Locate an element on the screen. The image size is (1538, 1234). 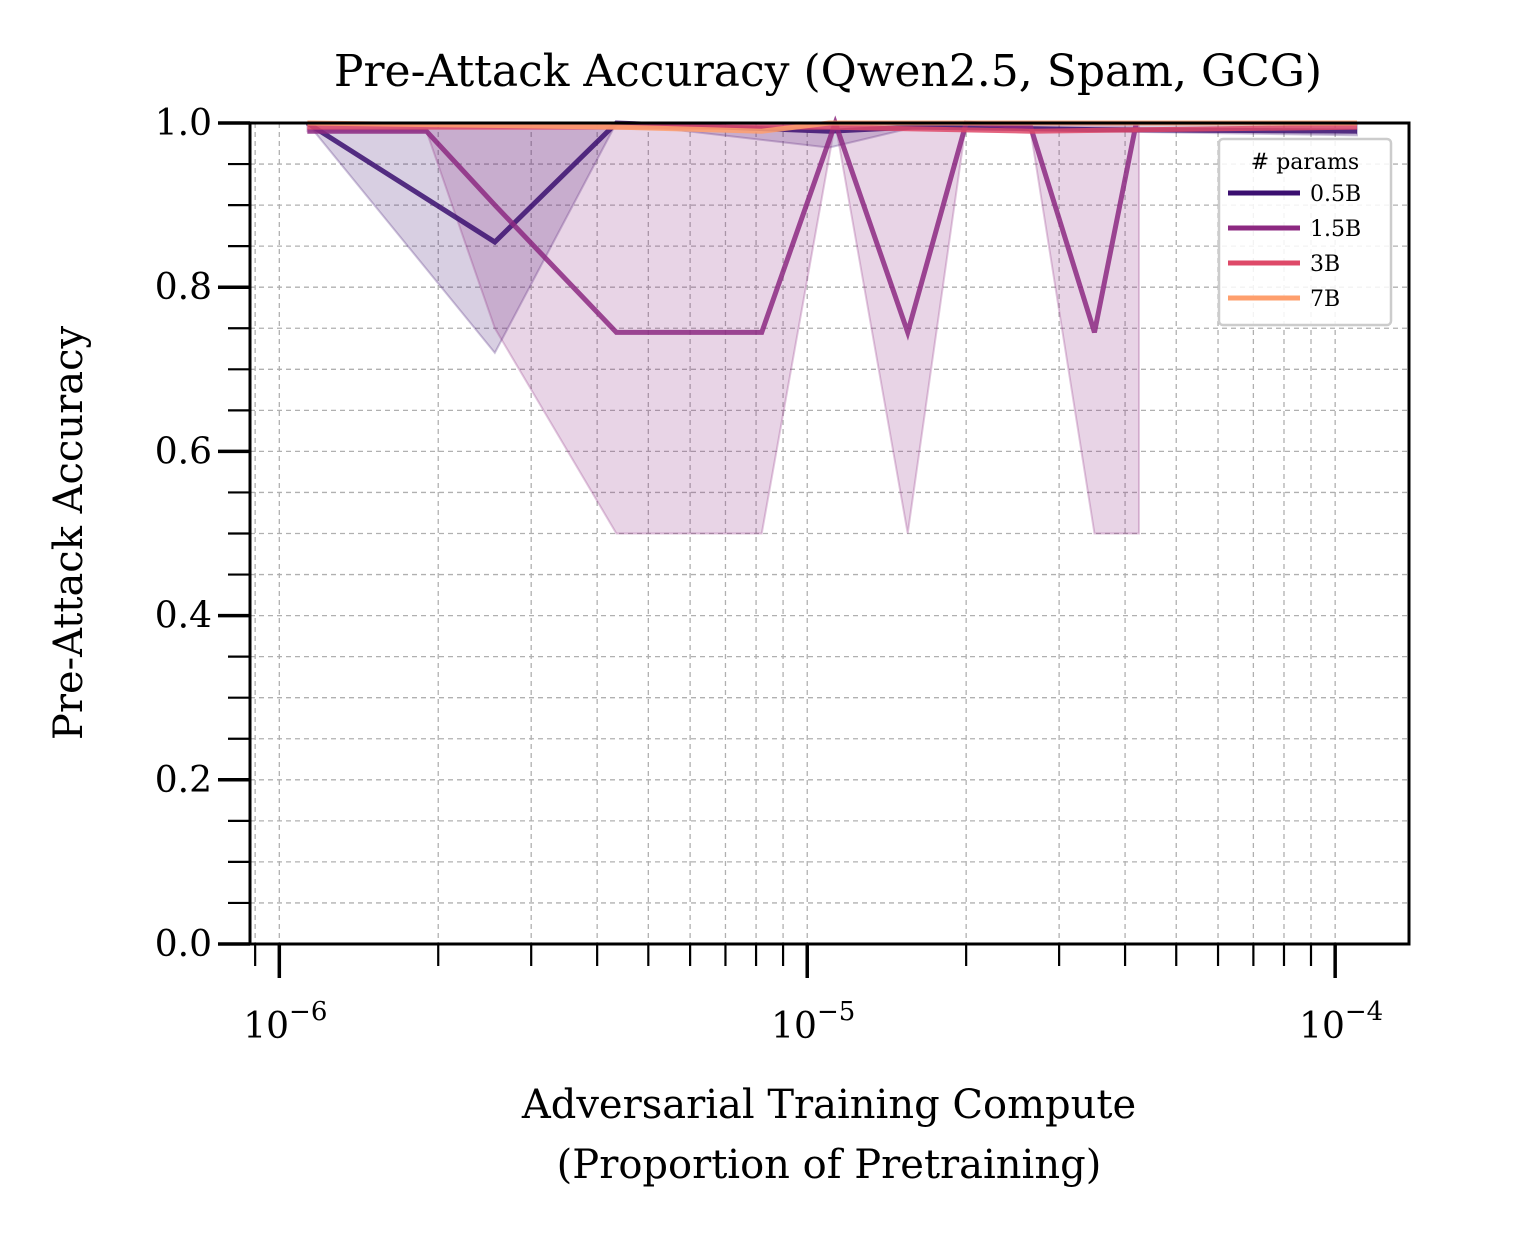
y-tick-label: 0.0 is located at coordinates (183, 944).